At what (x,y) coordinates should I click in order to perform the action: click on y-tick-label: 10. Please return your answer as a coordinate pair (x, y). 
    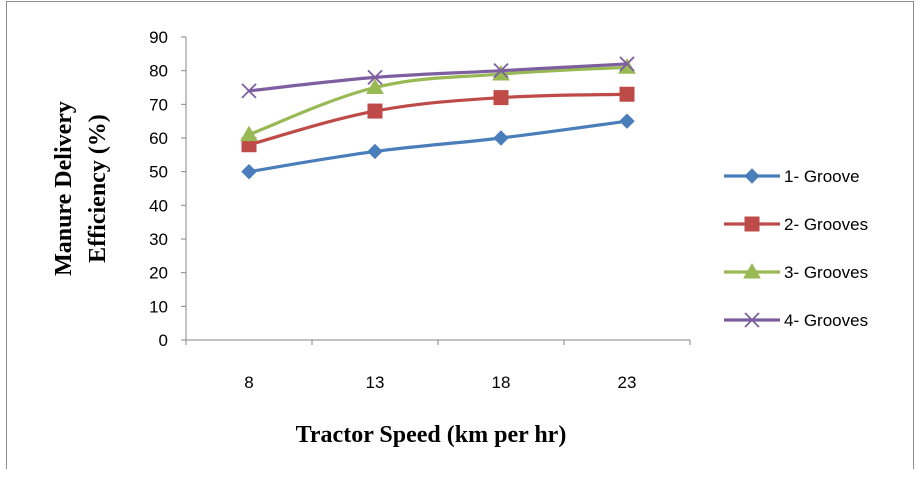
    Looking at the image, I should click on (158, 306).